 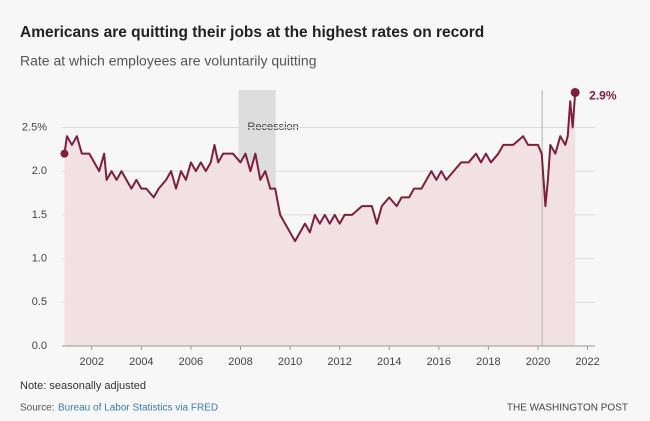 I want to click on y-tick-label: 1.5, so click(x=39, y=215).